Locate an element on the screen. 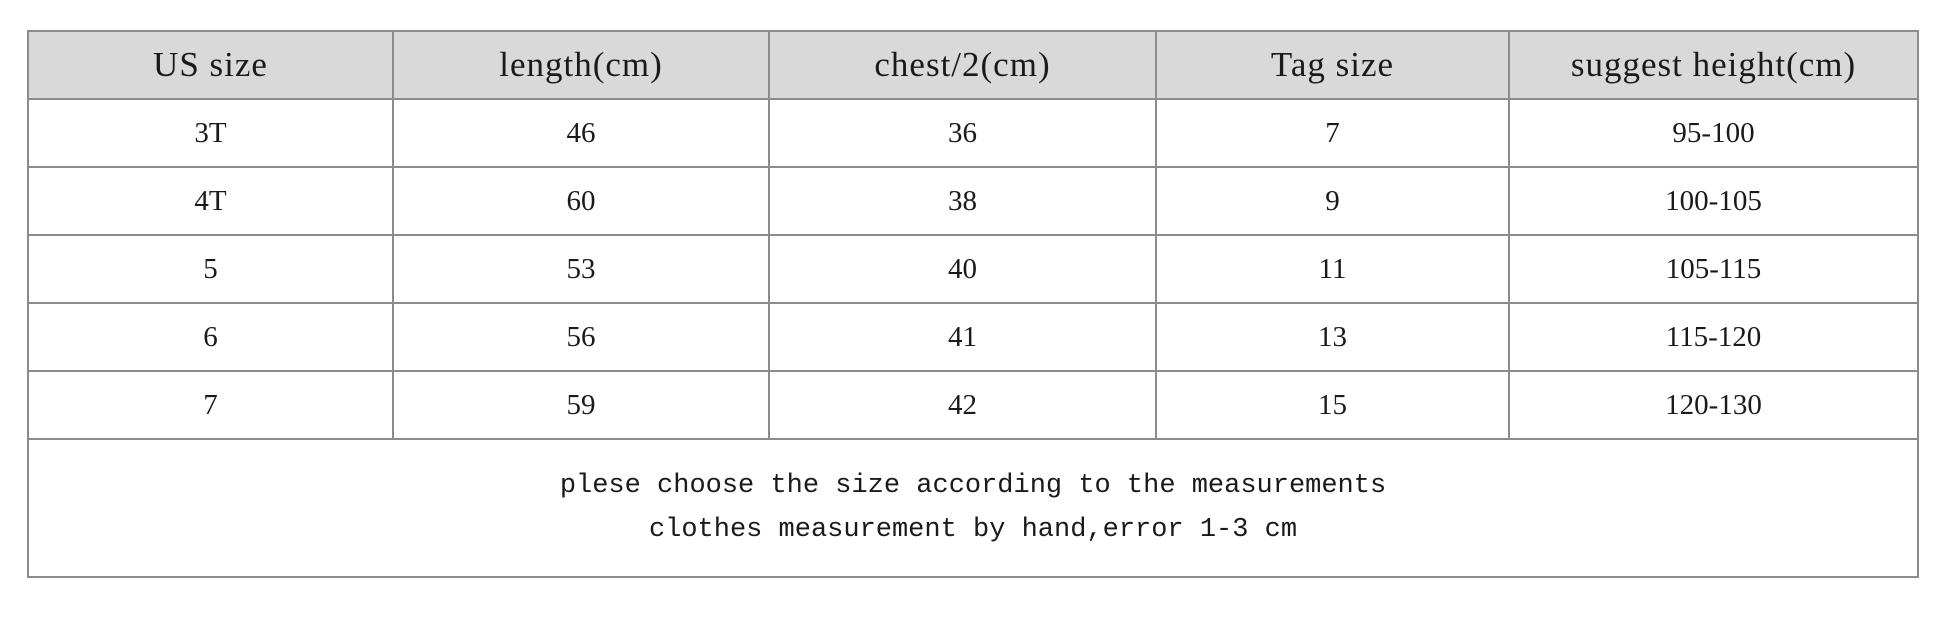 This screenshot has width=1946, height=621. table-row: 6 56 41 13 115-120 is located at coordinates (973, 337).